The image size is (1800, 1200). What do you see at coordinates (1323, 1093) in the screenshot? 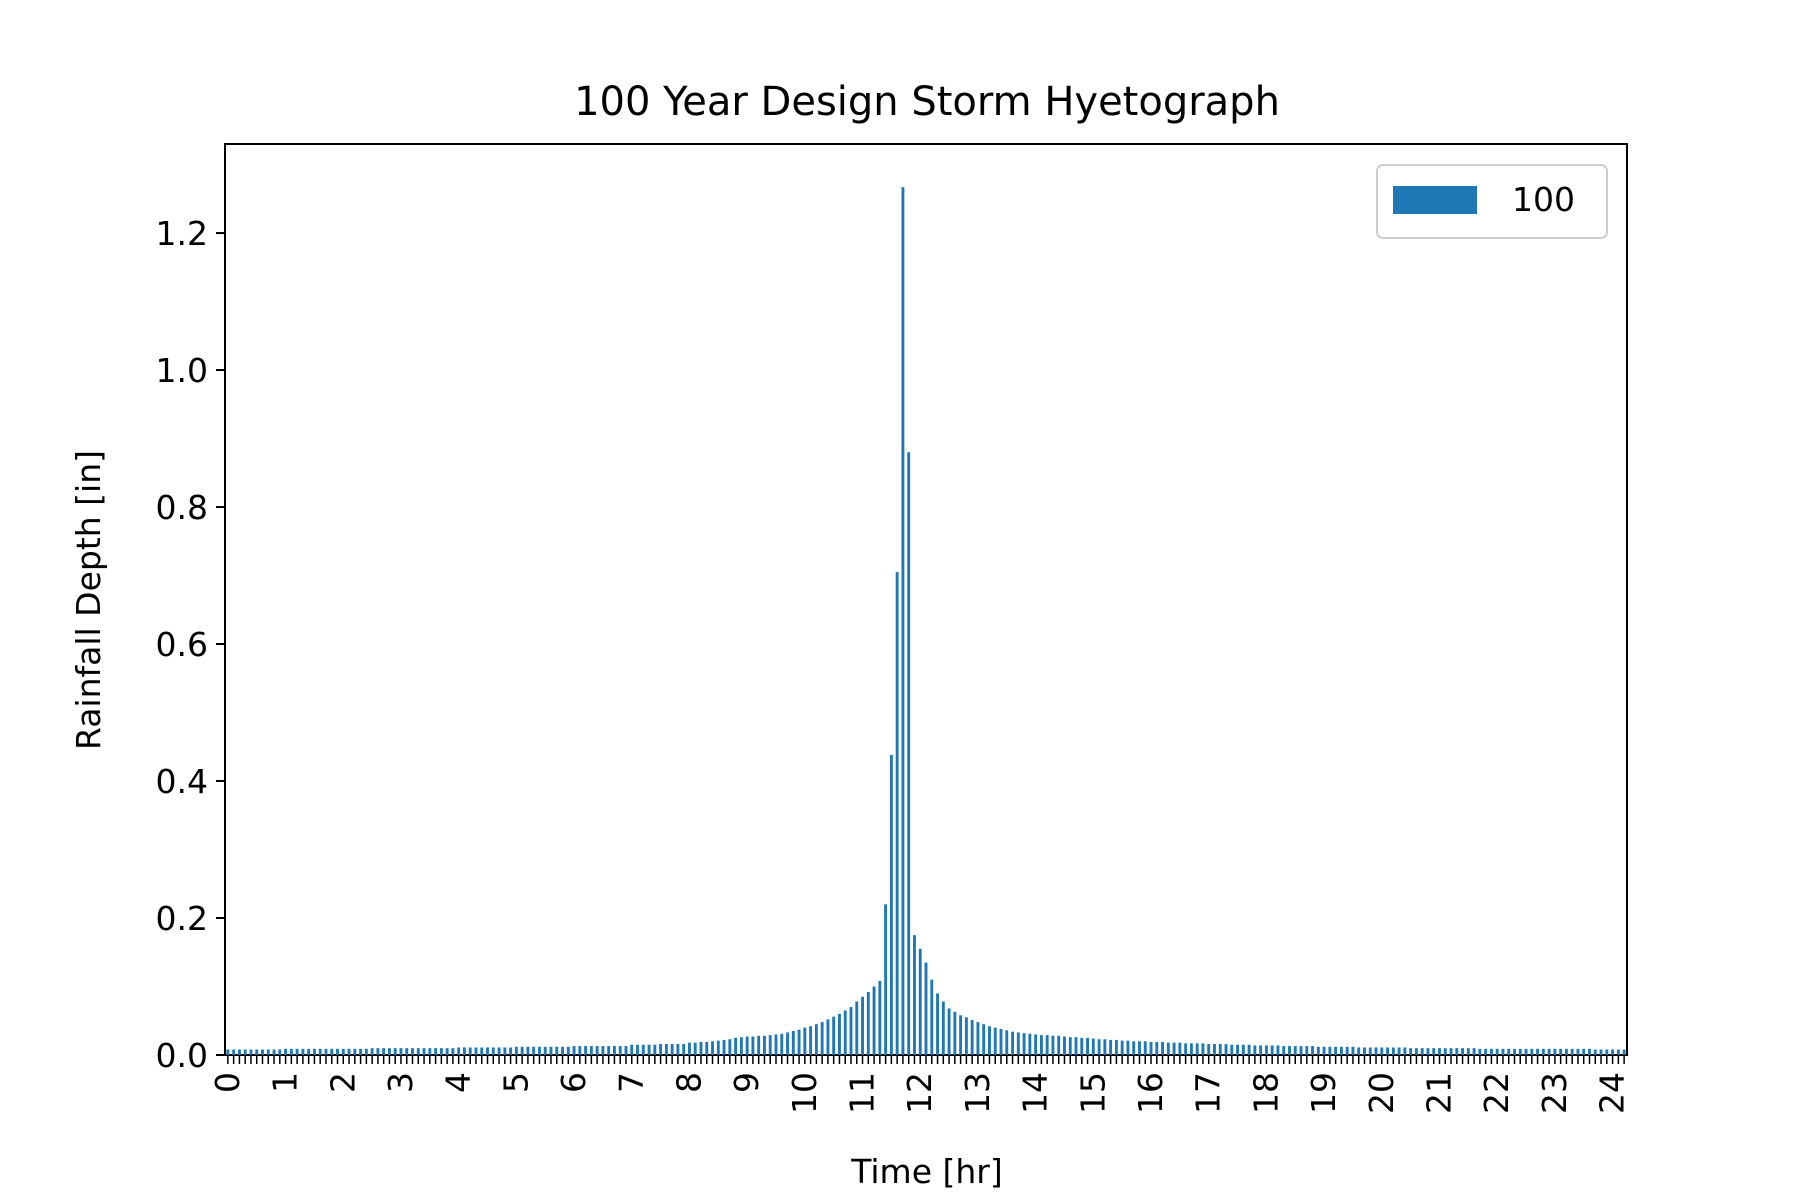
I see `x-tick-label: 19` at bounding box center [1323, 1093].